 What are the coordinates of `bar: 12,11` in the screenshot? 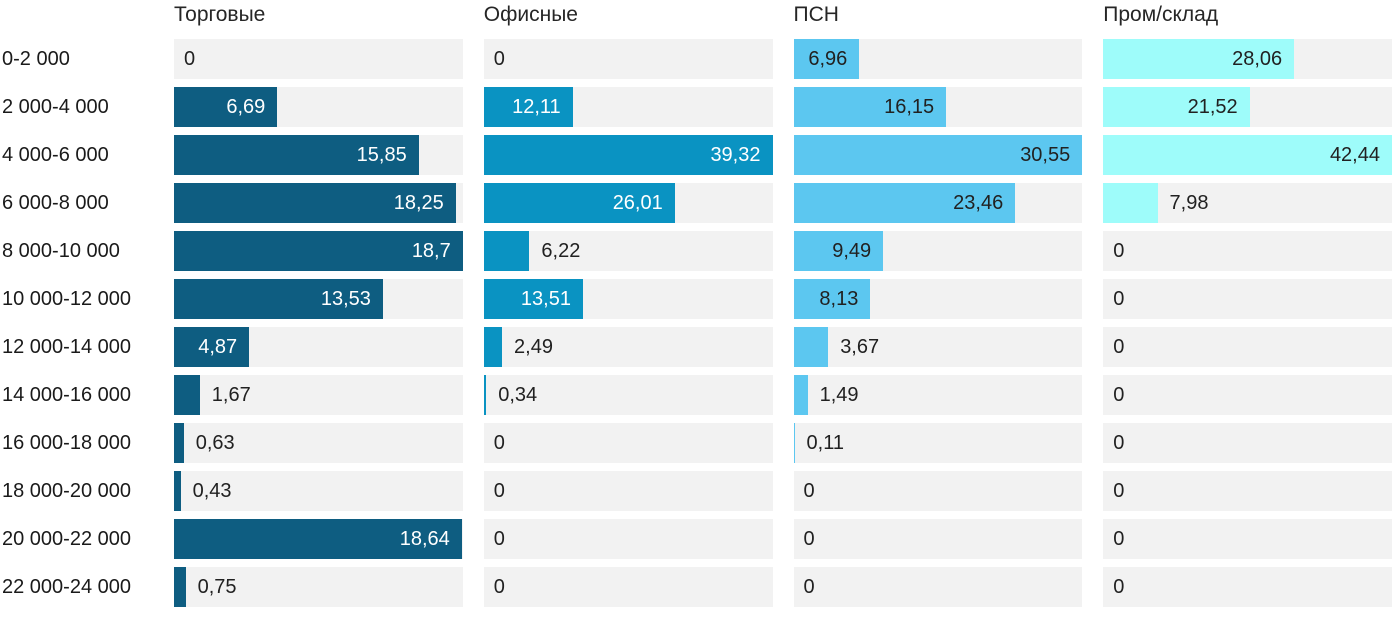 It's located at (528, 107).